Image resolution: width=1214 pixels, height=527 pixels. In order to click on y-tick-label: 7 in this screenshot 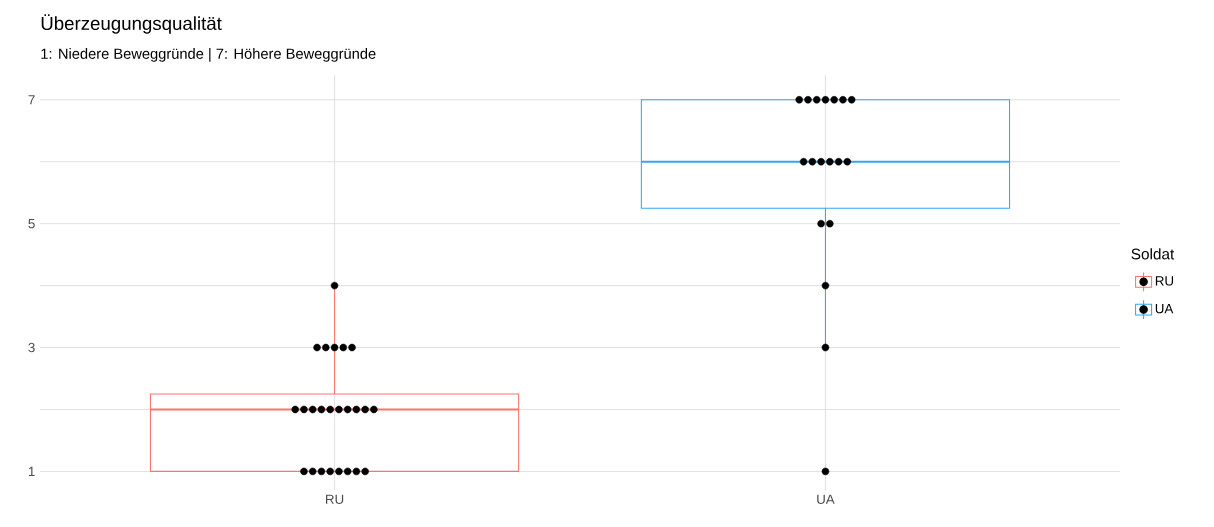, I will do `click(31, 100)`.